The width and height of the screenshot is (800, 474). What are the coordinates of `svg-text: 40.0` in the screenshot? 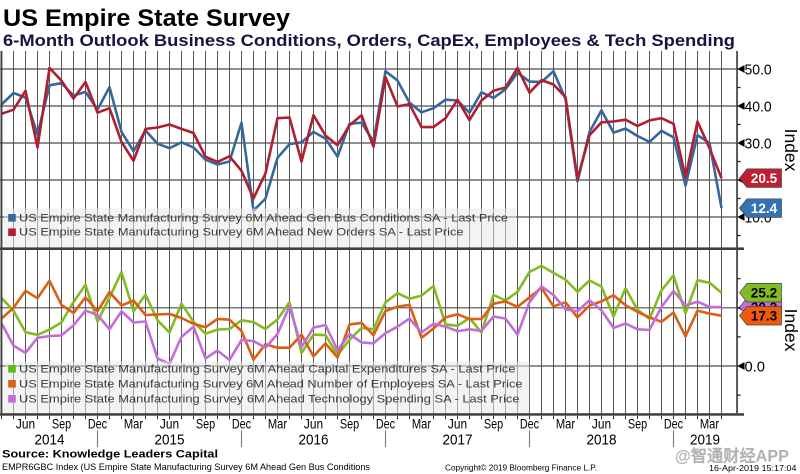 It's located at (758, 107).